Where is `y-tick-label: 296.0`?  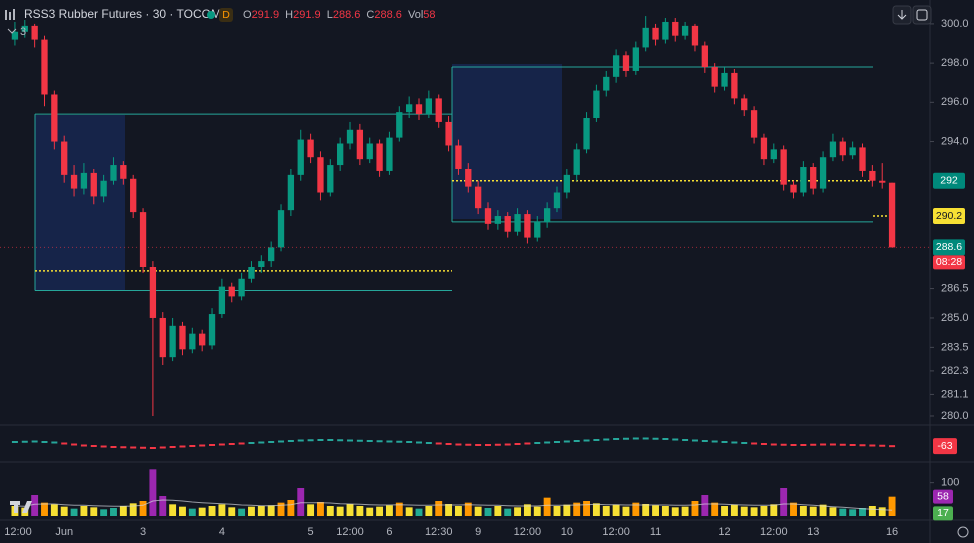 y-tick-label: 296.0 is located at coordinates (955, 102).